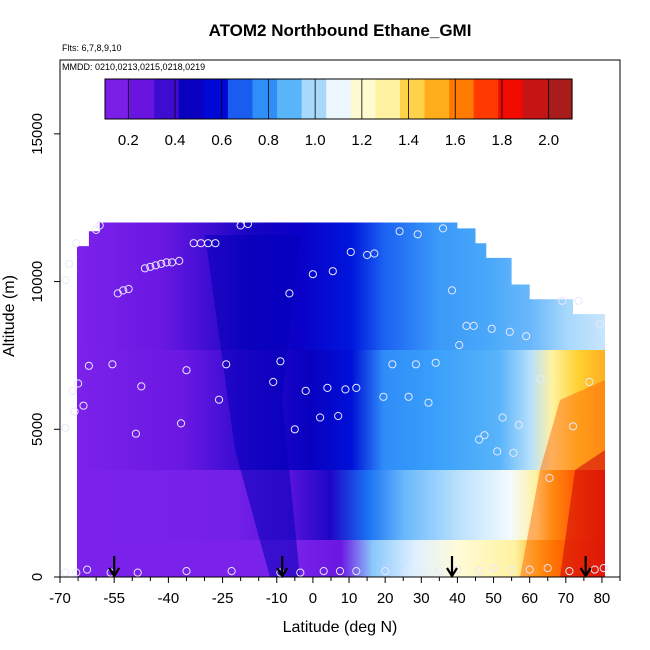 The image size is (650, 650). Describe the element at coordinates (341, 410) in the screenshot. I see `heatmap-band-mid` at that location.